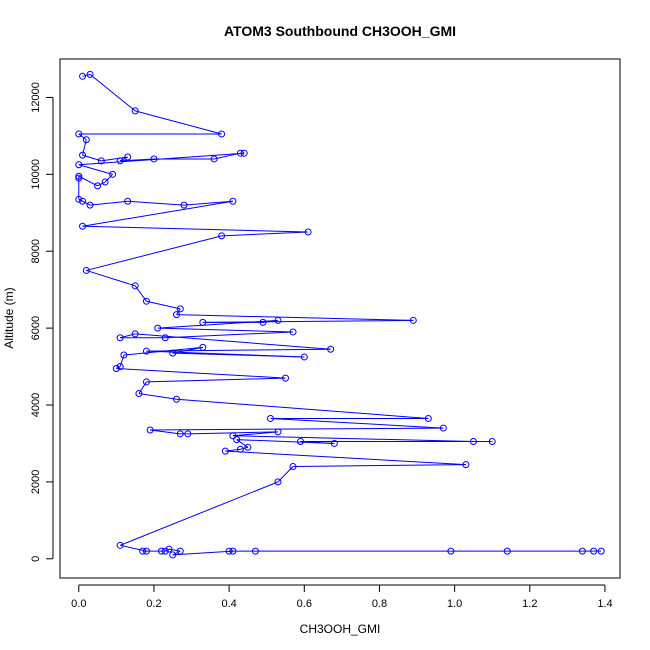 The height and width of the screenshot is (650, 650). I want to click on x-tick-label: 1.0, so click(454, 604).